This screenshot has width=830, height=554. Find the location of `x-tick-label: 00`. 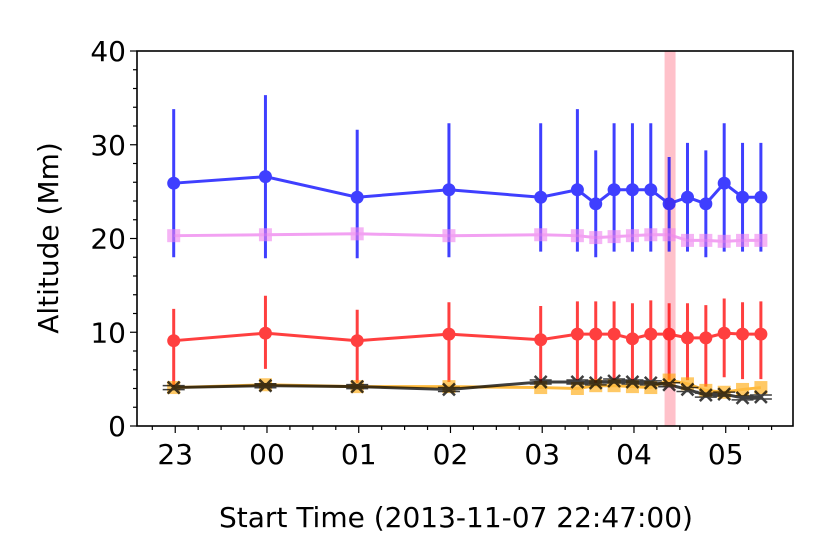

x-tick-label: 00 is located at coordinates (267, 454).